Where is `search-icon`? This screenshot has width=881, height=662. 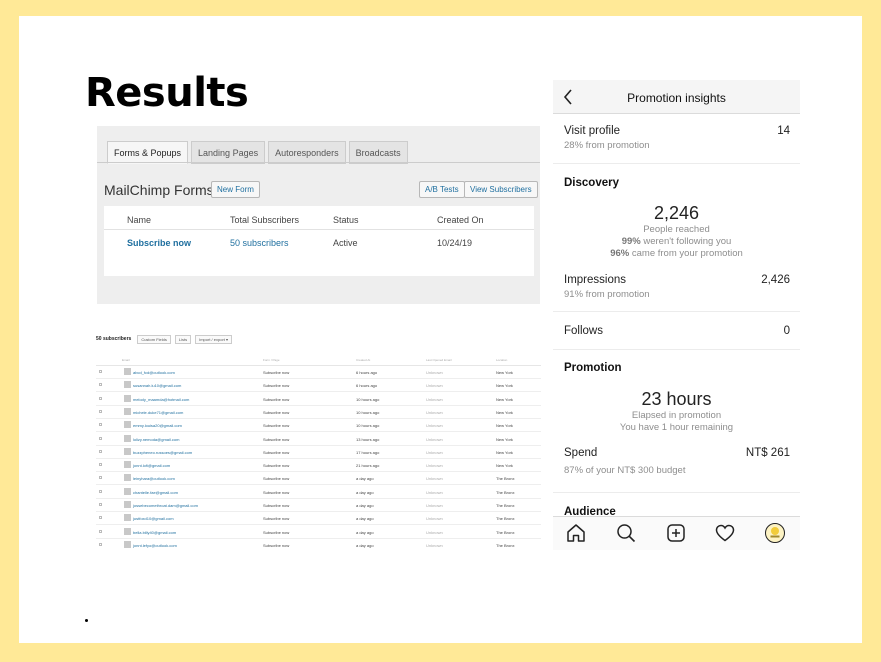
search-icon is located at coordinates (626, 533).